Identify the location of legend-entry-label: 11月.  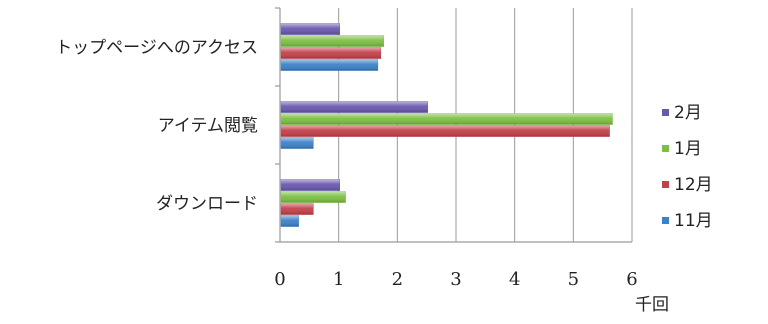
(693, 221).